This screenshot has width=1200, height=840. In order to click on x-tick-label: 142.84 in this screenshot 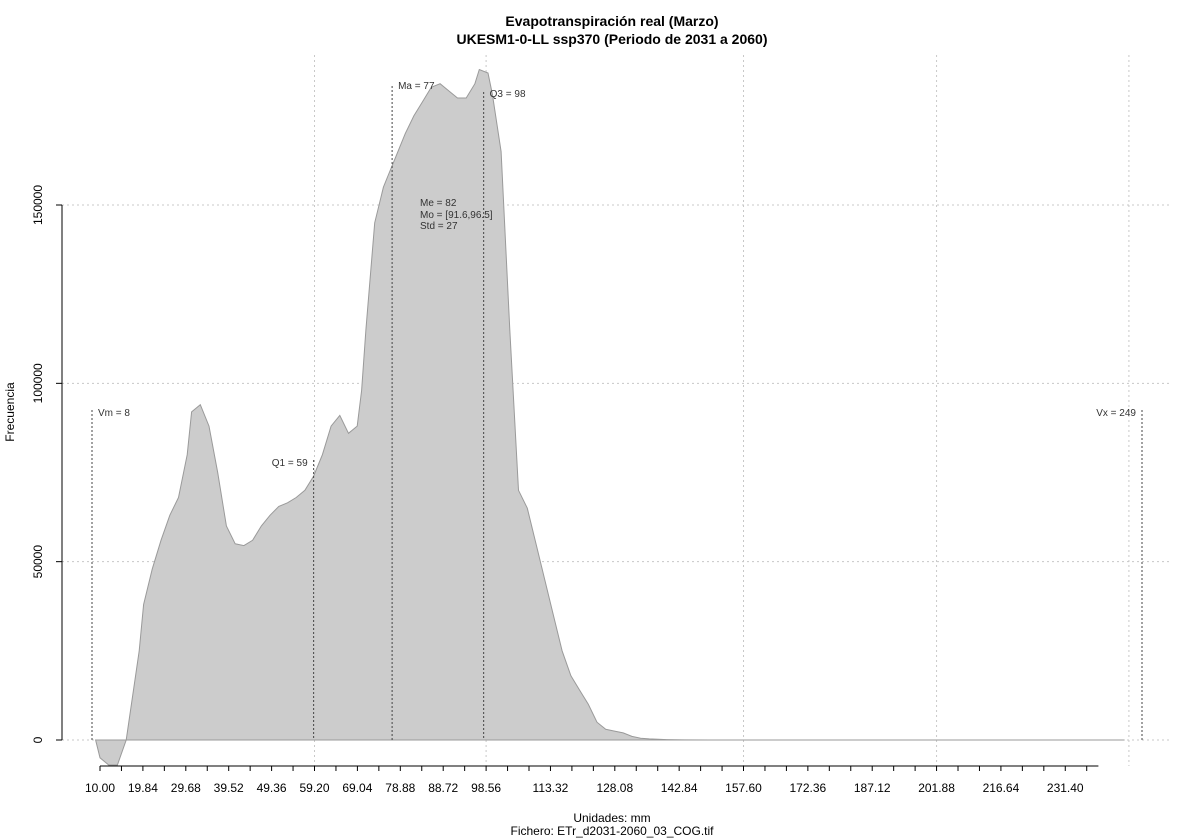, I will do `click(679, 788)`.